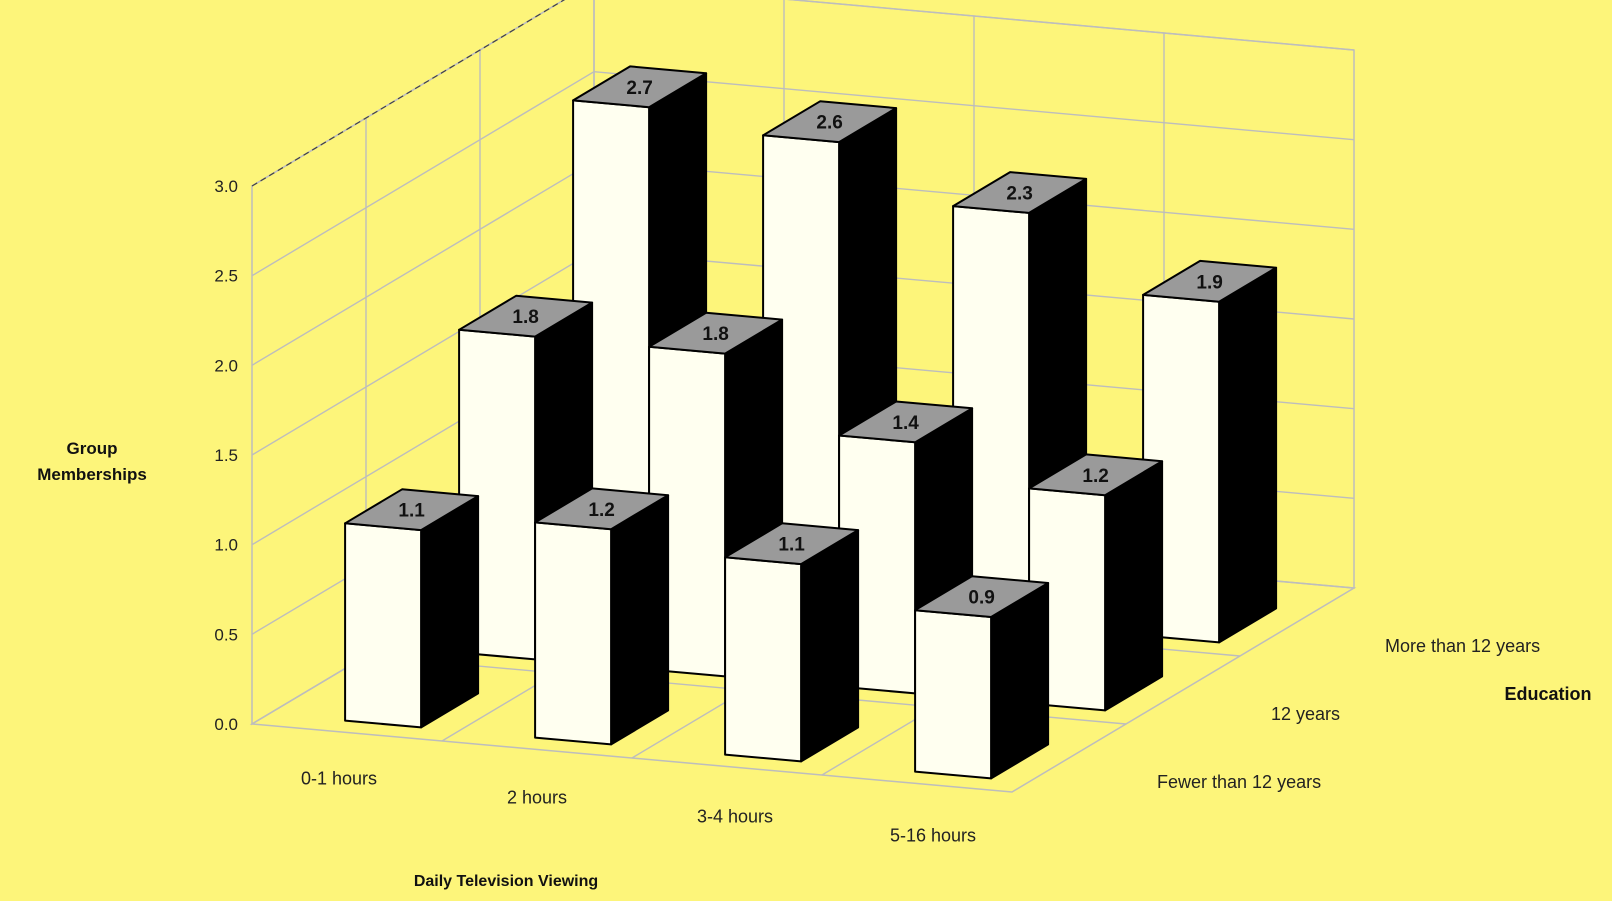 The image size is (1612, 901). I want to click on bar-value-label: 1.9, so click(1209, 282).